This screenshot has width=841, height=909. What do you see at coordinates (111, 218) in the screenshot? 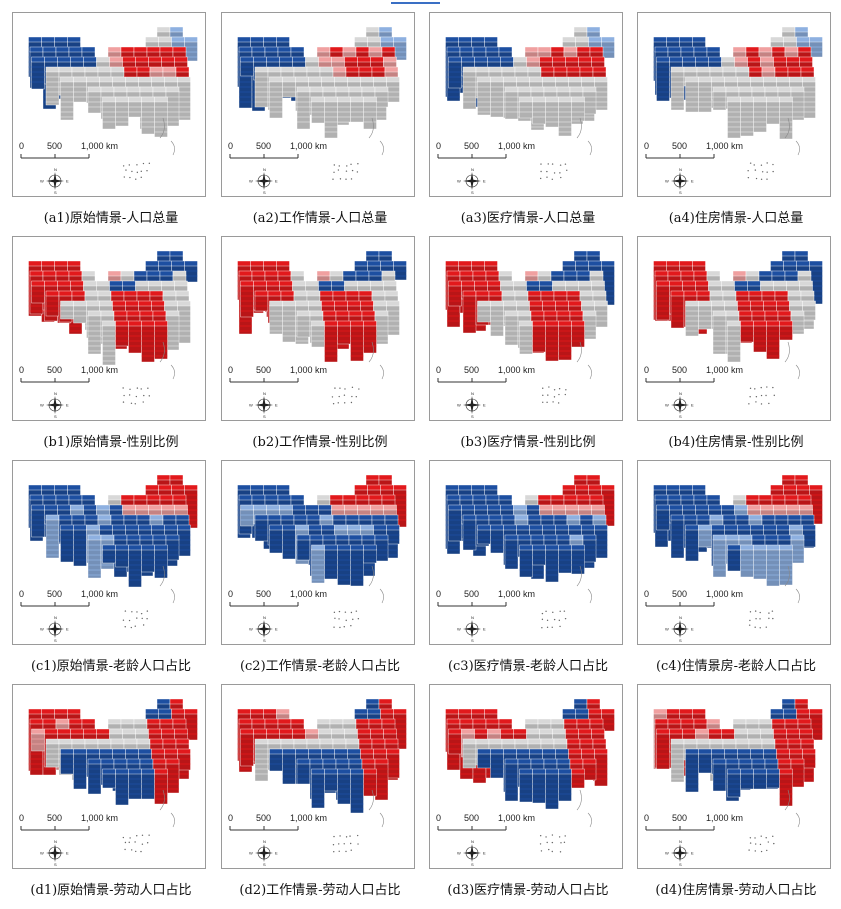
I see `map-caption: (a1)原始情景-人口总量` at bounding box center [111, 218].